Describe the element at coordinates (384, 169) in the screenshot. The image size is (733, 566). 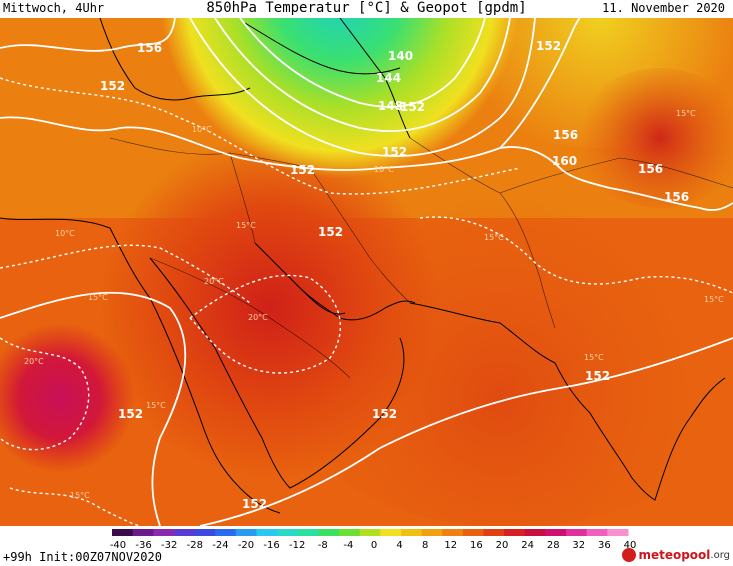
I see `temp-label: 10°C` at that location.